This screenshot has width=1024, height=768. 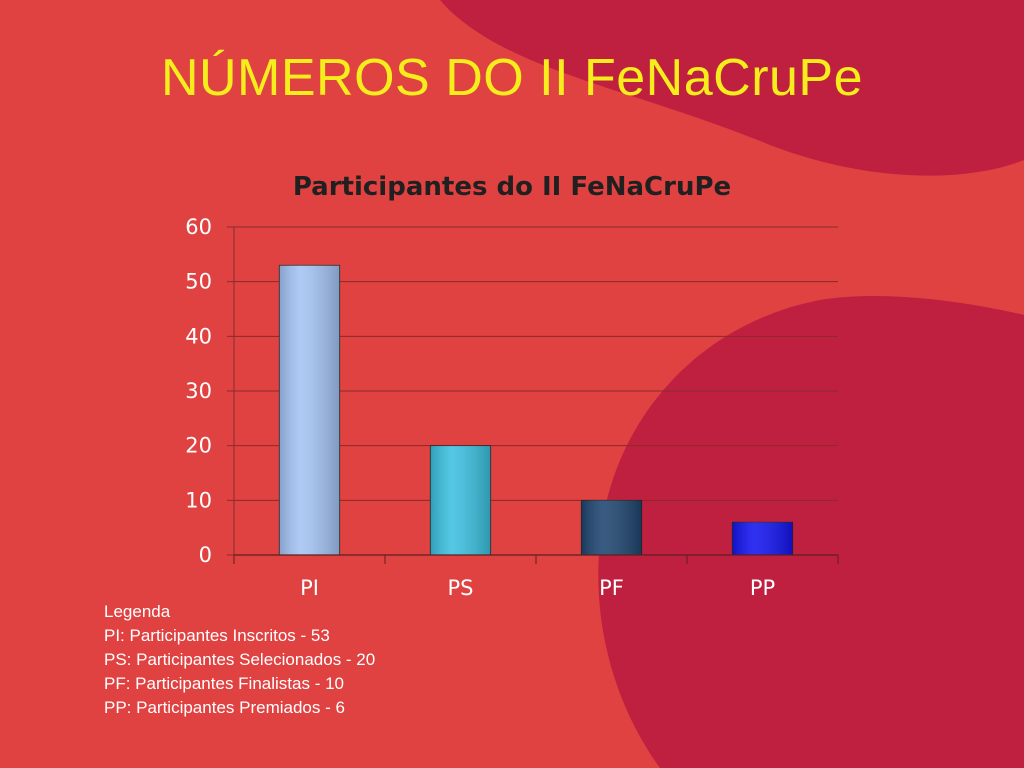 I want to click on y-tick-label-0: 0, so click(x=205, y=555).